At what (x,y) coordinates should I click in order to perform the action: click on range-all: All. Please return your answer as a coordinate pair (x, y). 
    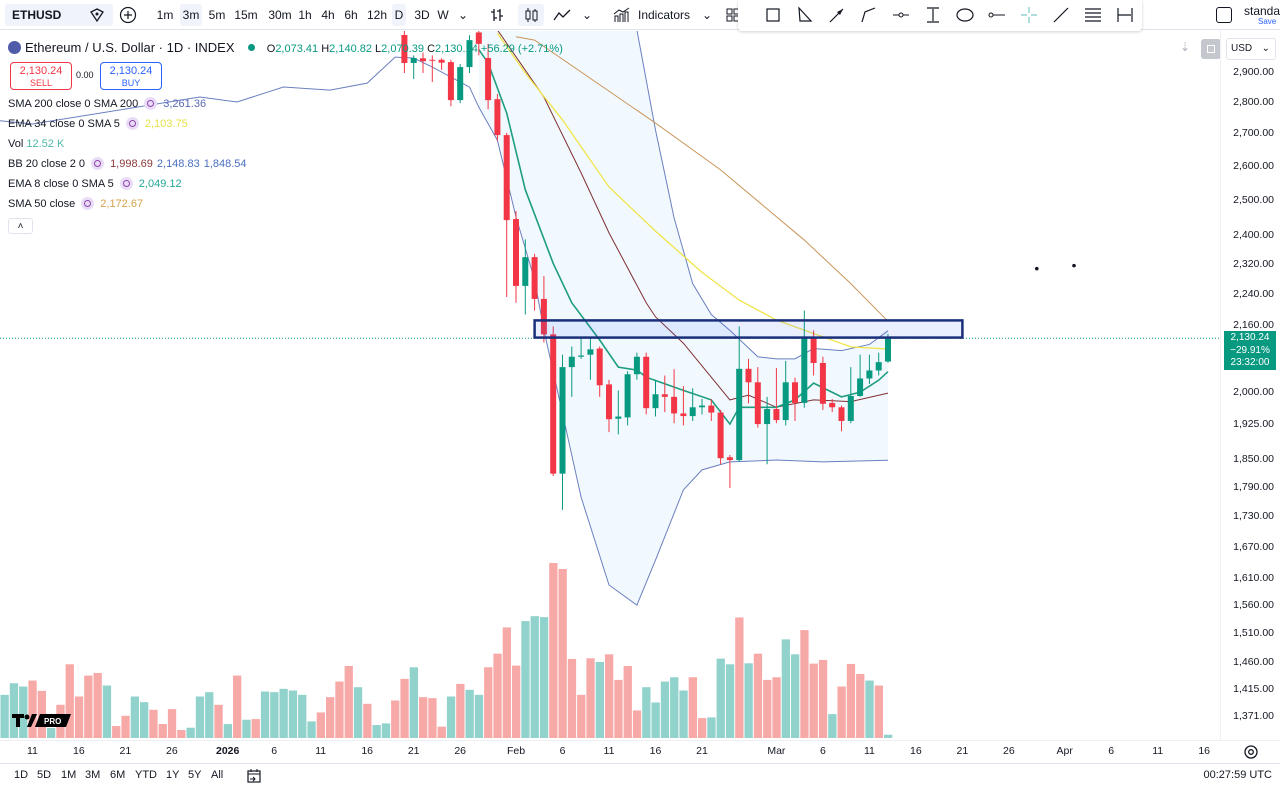
    Looking at the image, I should click on (217, 775).